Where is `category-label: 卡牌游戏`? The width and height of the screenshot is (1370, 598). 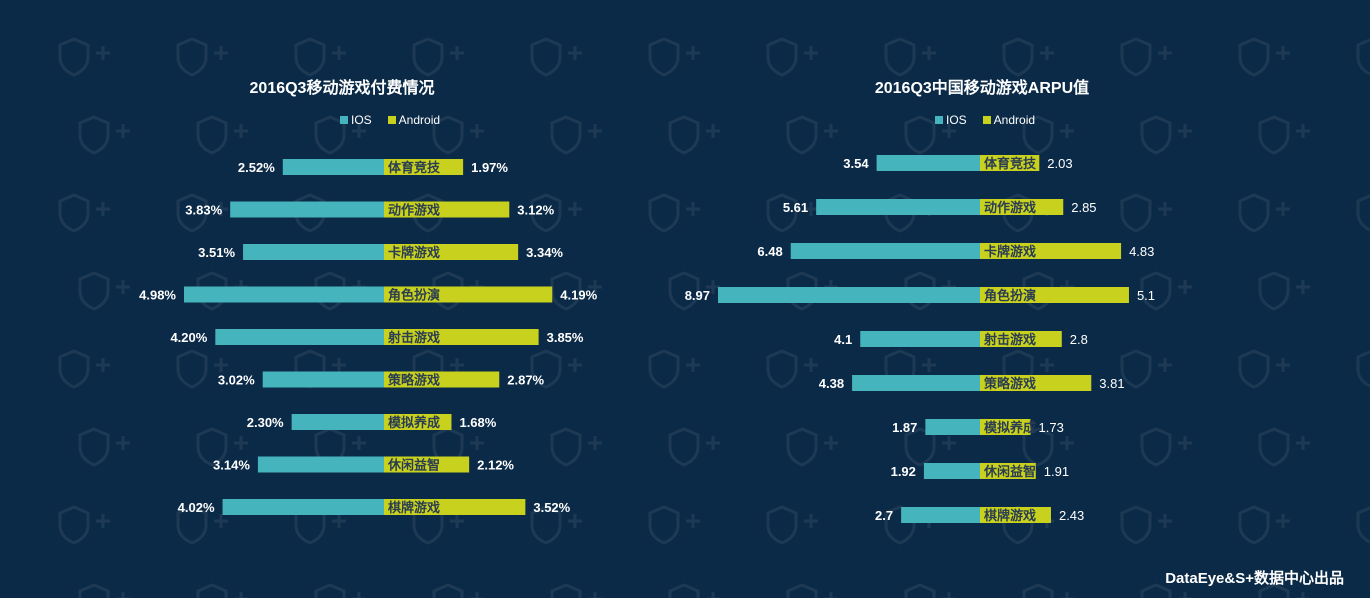
category-label: 卡牌游戏 is located at coordinates (1010, 251).